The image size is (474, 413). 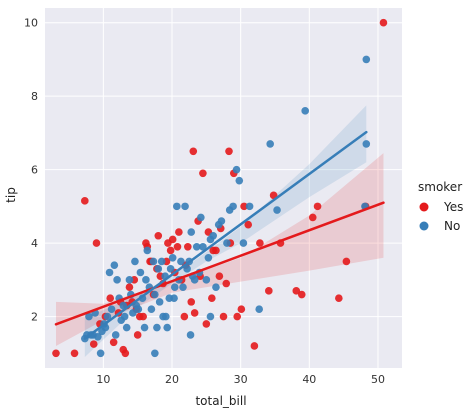 What do you see at coordinates (31, 170) in the screenshot?
I see `y-tick-labels: 2 4 6 8 10` at bounding box center [31, 170].